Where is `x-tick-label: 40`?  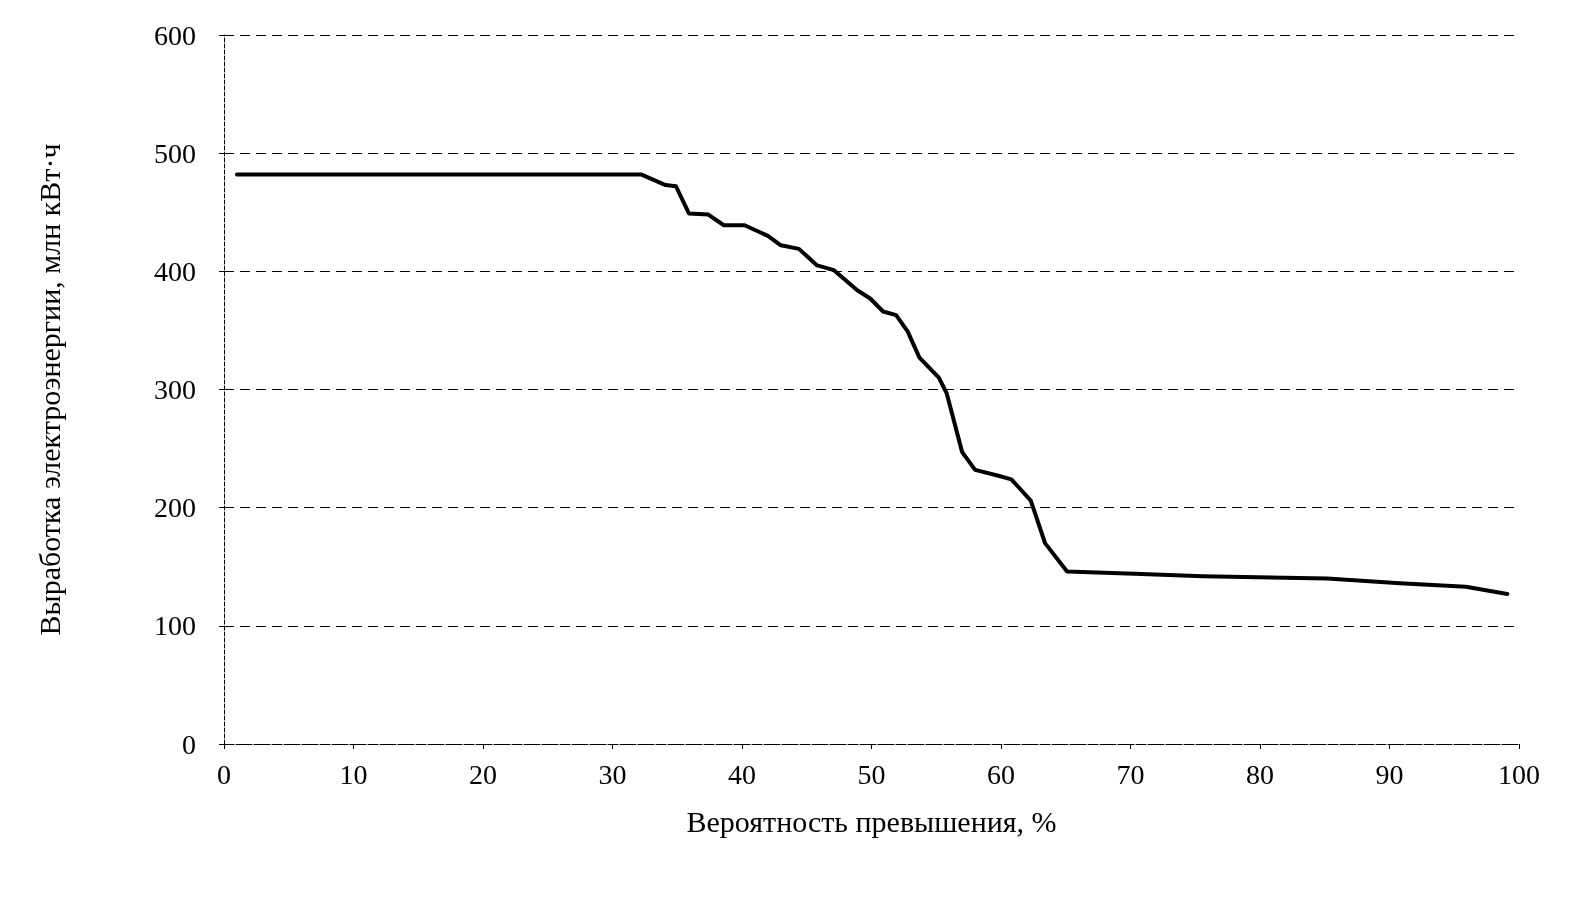
x-tick-label: 40 is located at coordinates (742, 774).